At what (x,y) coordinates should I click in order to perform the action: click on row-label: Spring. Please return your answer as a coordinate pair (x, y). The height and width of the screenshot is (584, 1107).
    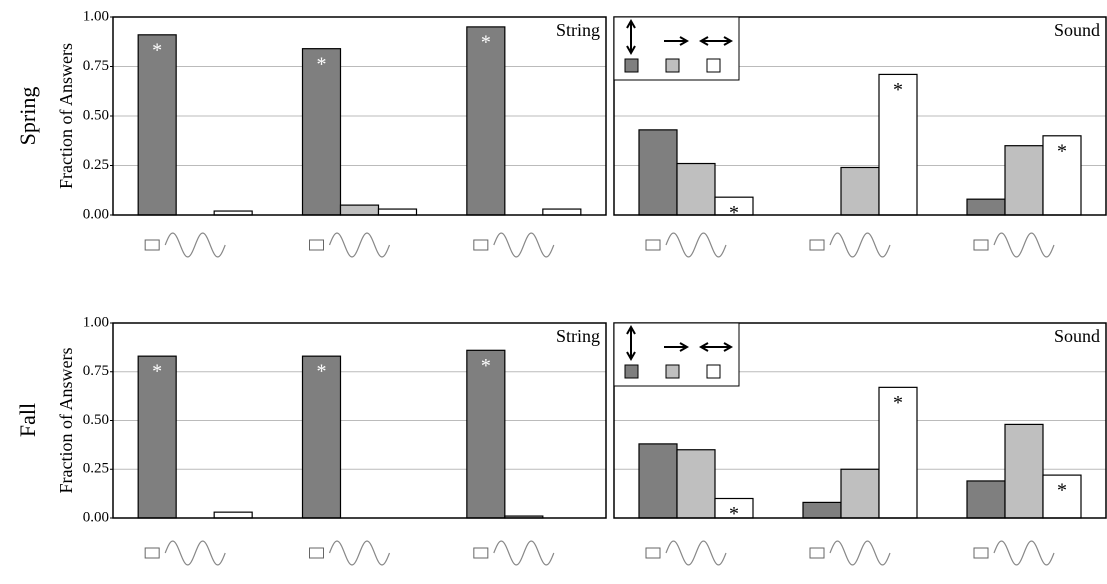
    Looking at the image, I should click on (27, 116).